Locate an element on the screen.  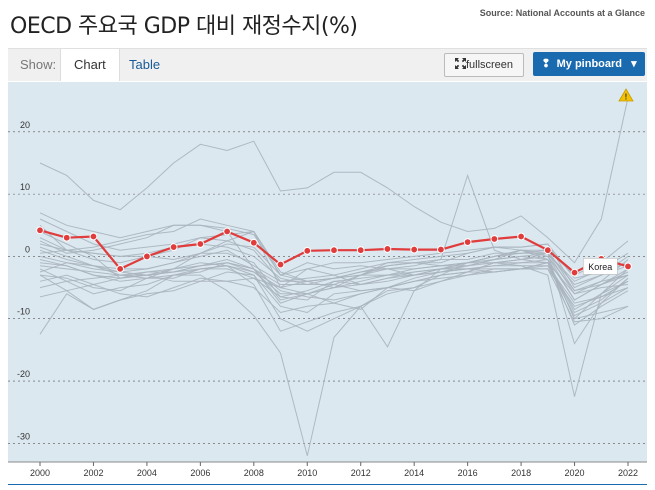
show-label: Show: is located at coordinates (38, 64).